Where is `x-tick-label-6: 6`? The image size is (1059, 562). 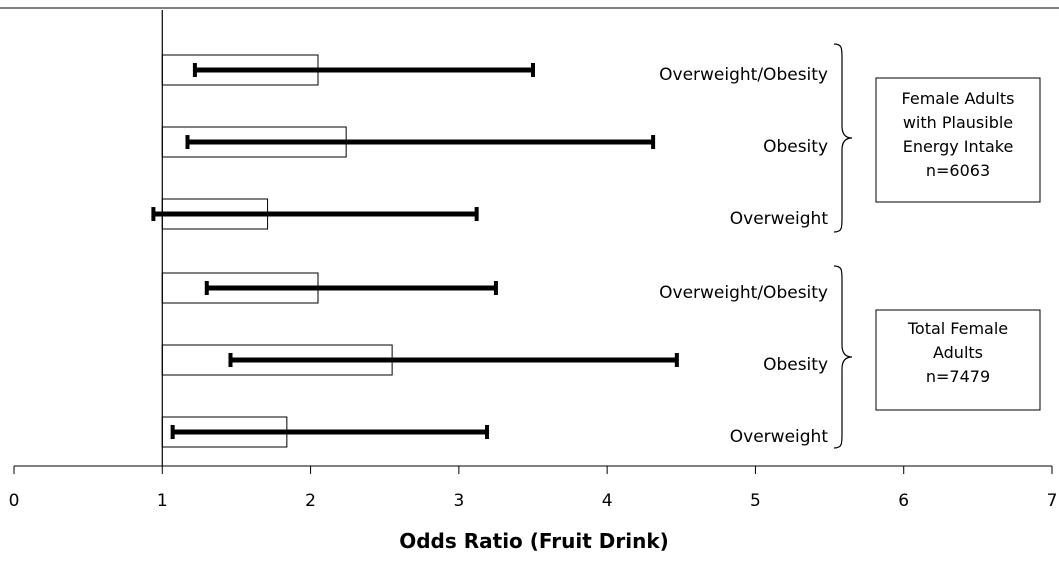
x-tick-label-6: 6 is located at coordinates (903, 501).